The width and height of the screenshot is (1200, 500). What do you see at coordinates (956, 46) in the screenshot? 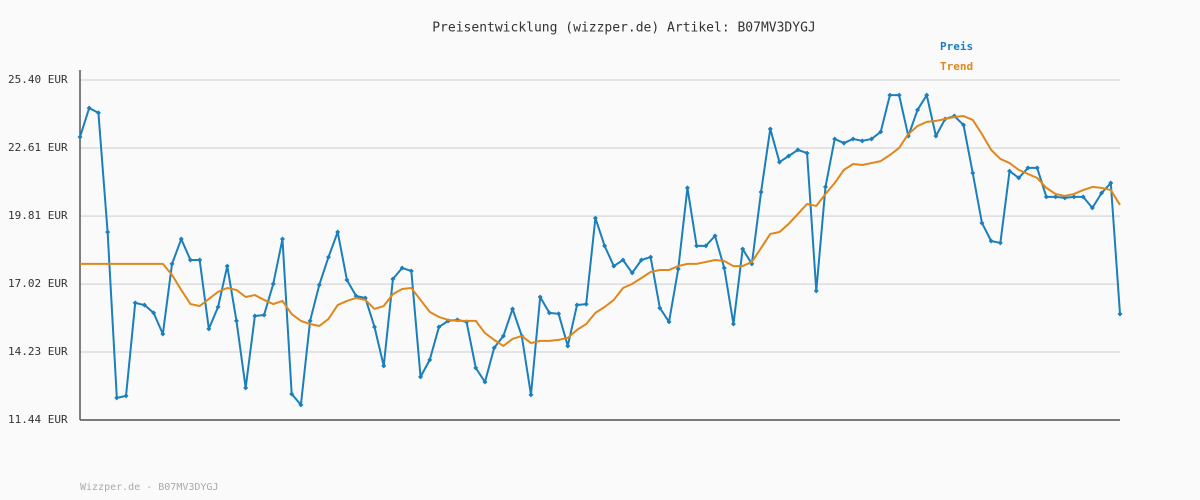
I see `legend-label: Preis` at bounding box center [956, 46].